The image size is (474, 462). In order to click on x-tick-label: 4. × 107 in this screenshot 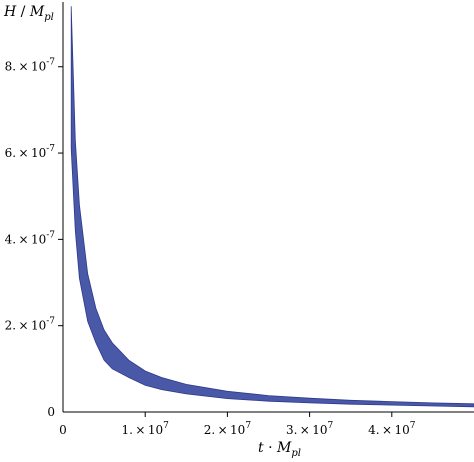, I will do `click(392, 429)`.